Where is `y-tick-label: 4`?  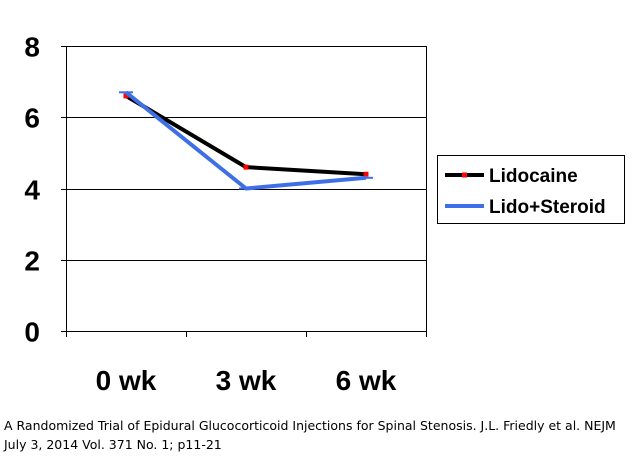
y-tick-label: 4 is located at coordinates (32, 190).